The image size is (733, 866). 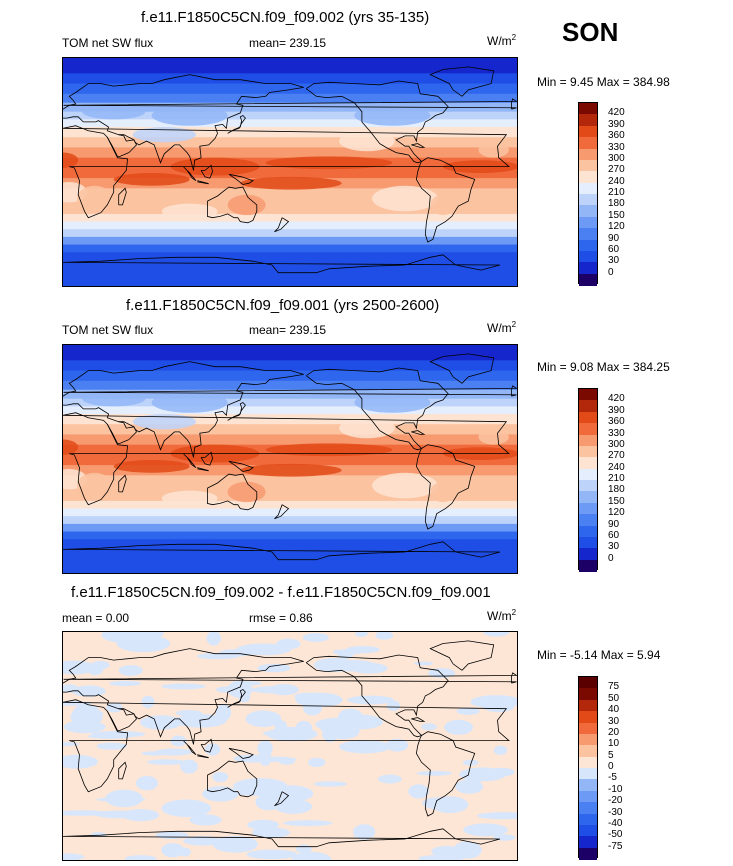 What do you see at coordinates (612, 778) in the screenshot?
I see `colorbar-tick-label: -5` at bounding box center [612, 778].